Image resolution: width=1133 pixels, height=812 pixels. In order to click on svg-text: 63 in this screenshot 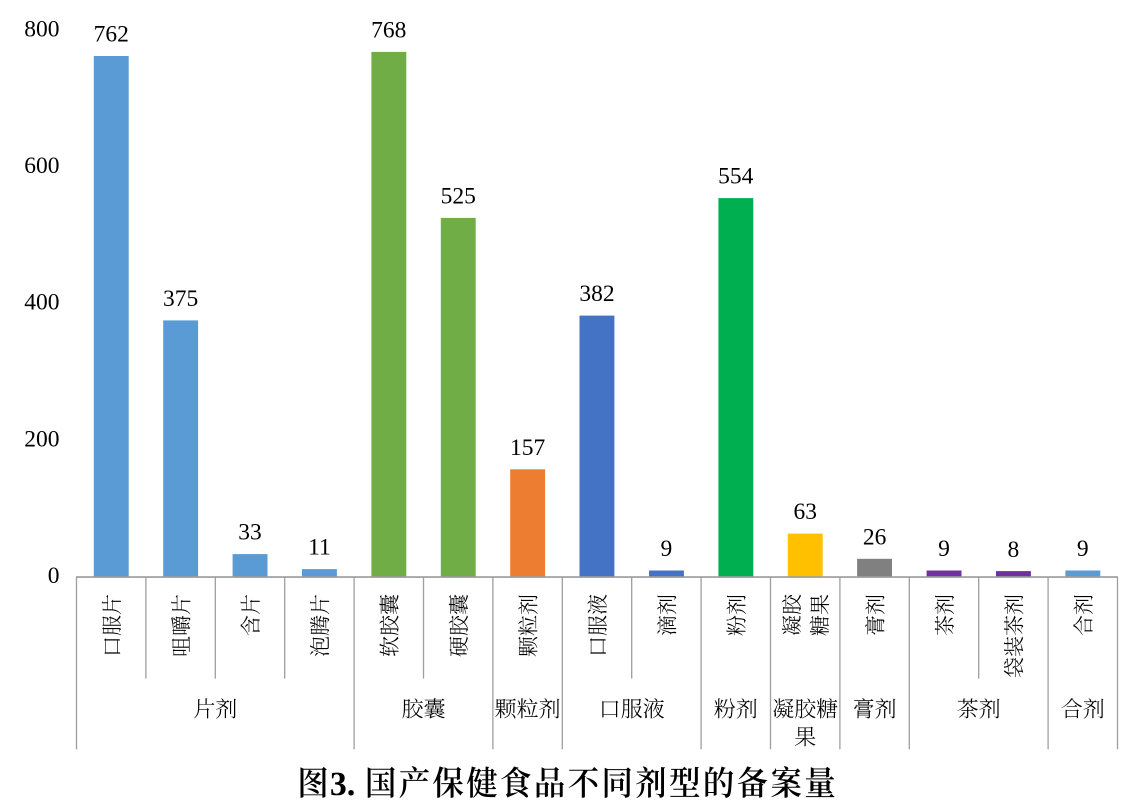, I will do `click(805, 512)`.